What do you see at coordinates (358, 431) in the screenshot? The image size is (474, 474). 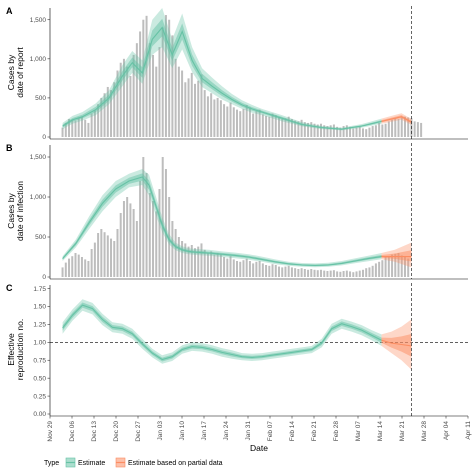 I see `x-tick-label: Mar 07` at bounding box center [358, 431].